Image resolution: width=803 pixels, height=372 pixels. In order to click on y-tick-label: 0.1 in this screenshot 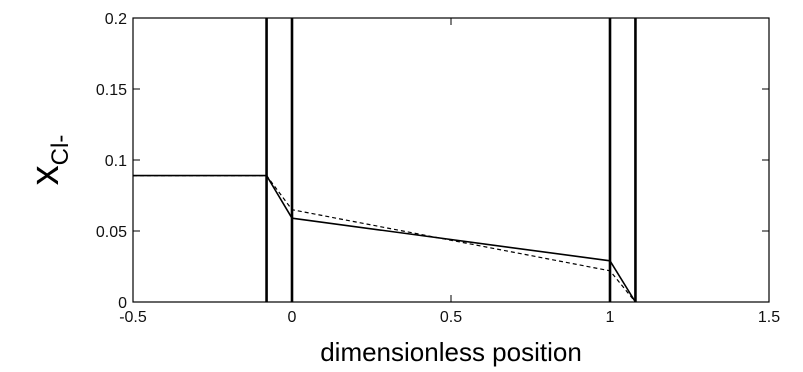, I will do `click(116, 161)`.